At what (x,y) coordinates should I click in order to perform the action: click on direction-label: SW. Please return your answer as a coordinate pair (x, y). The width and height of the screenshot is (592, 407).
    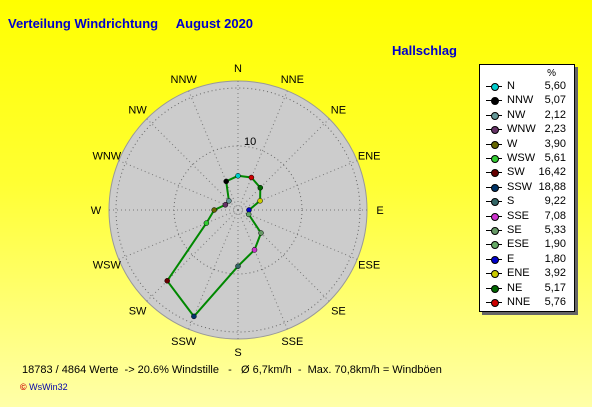
    Looking at the image, I should click on (138, 311).